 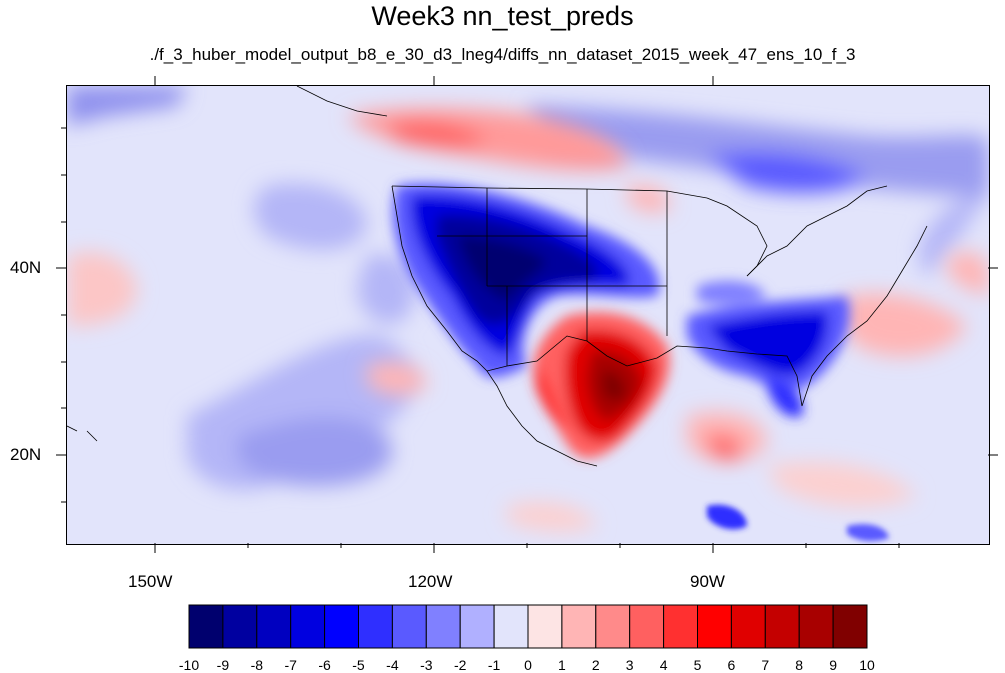 What do you see at coordinates (189, 665) in the screenshot?
I see `colorbar-tick-label: -10` at bounding box center [189, 665].